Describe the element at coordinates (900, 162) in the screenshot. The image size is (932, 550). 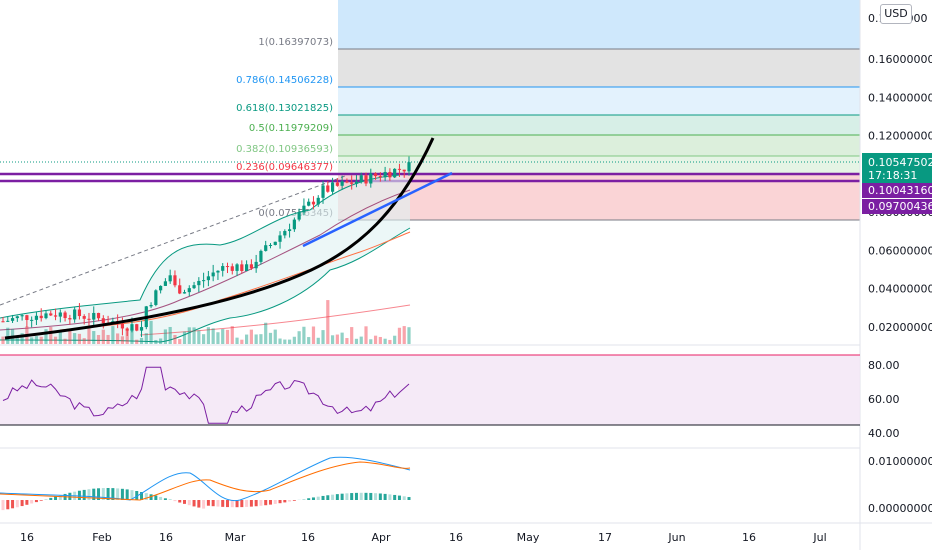
I see `svg-text: 0.10547502` at that location.